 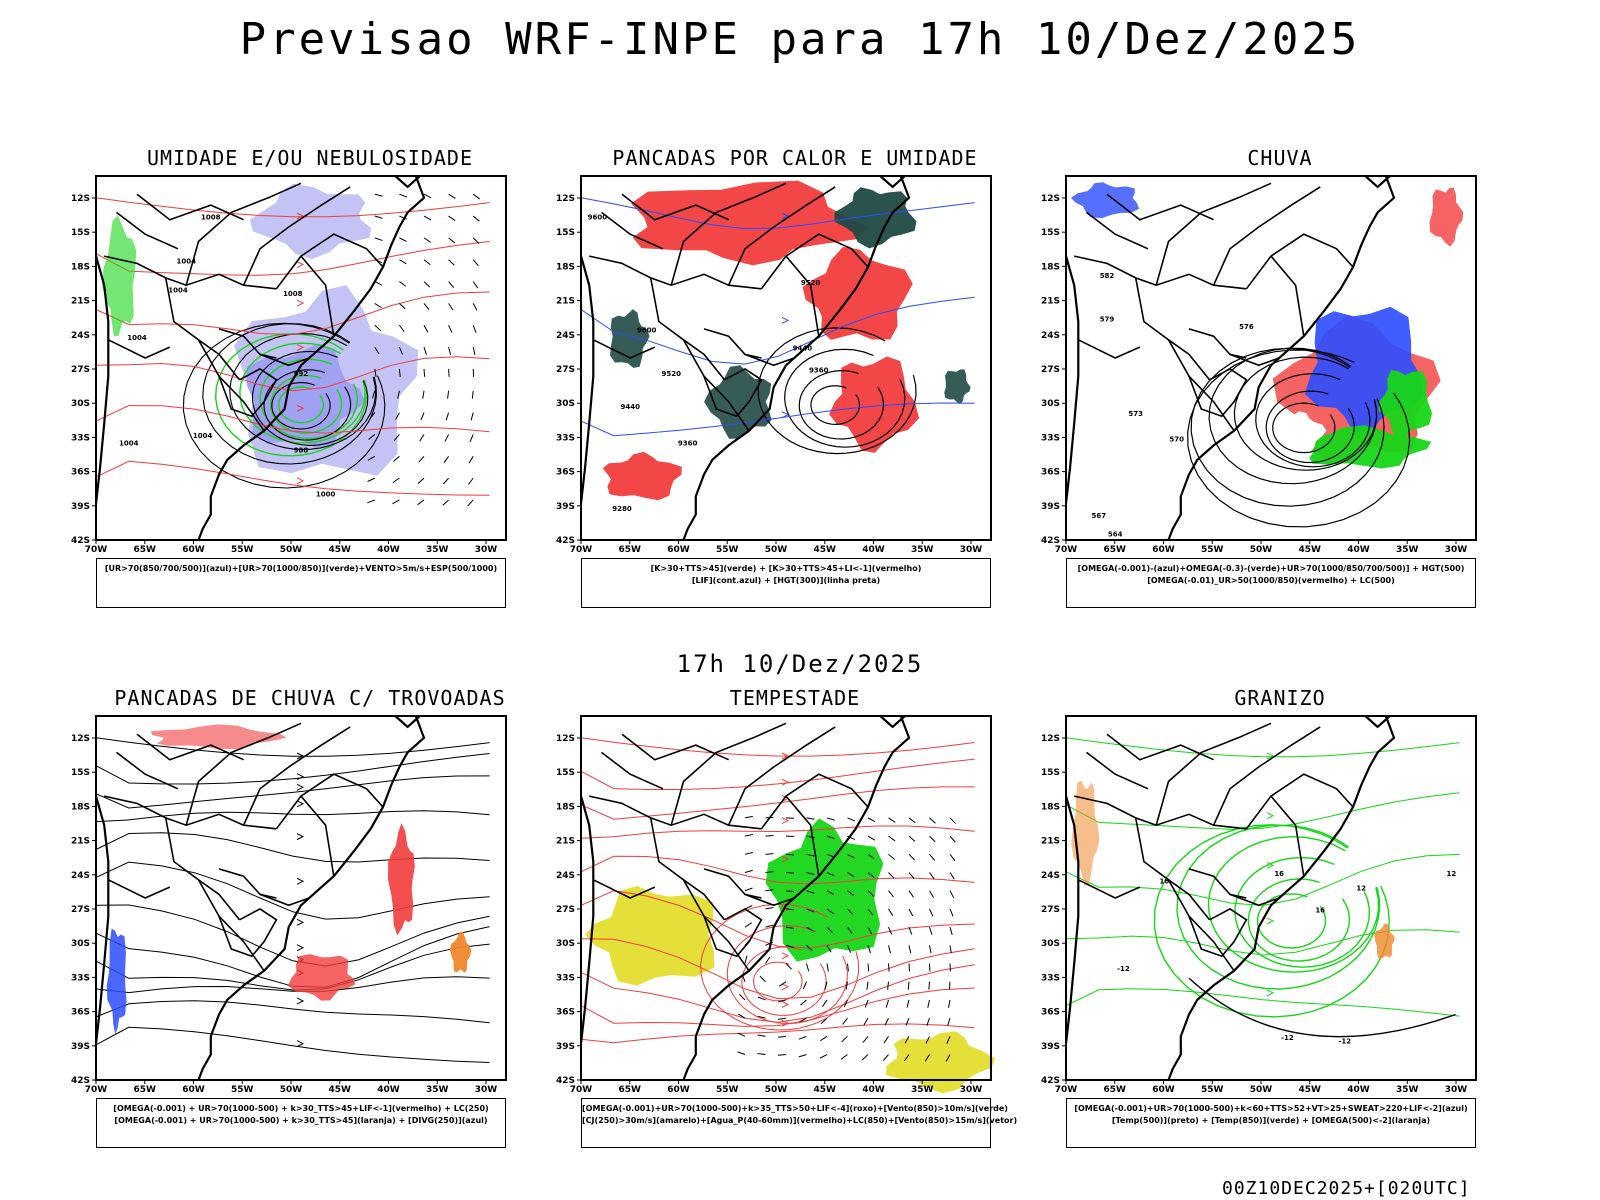 What do you see at coordinates (401, 879) in the screenshot?
I see `storm-red-coast` at bounding box center [401, 879].